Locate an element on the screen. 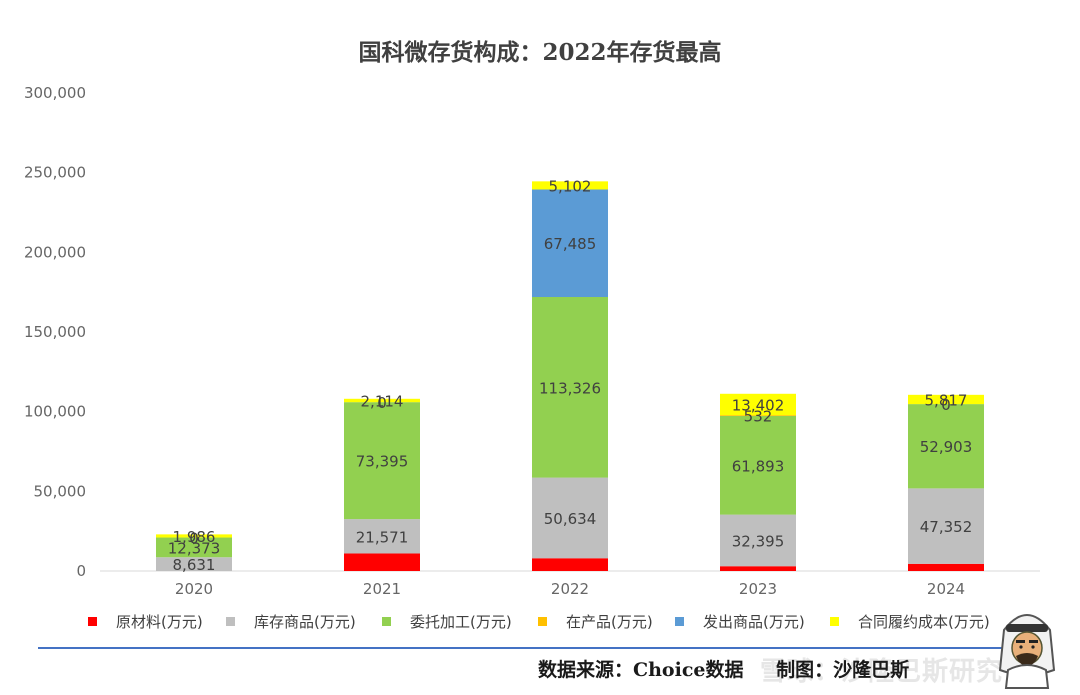 The width and height of the screenshot is (1080, 695). y-tick-label: 100,000 is located at coordinates (55, 412).